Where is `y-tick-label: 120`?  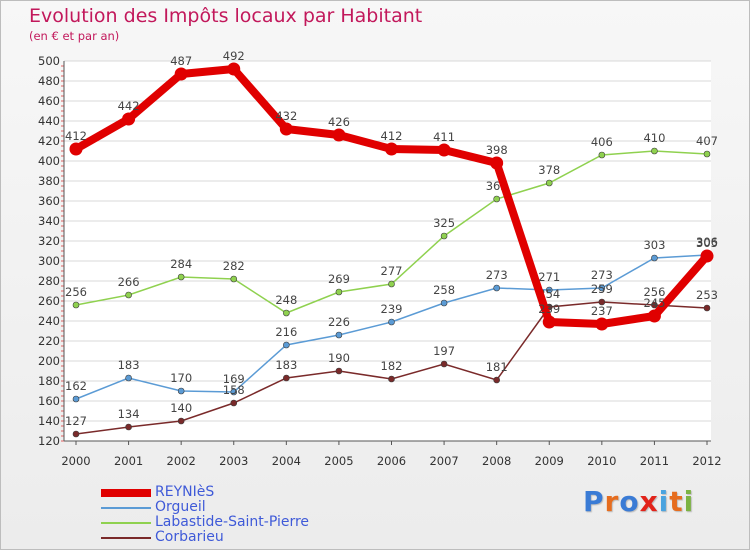 y-tick-label: 120 is located at coordinates (49, 441).